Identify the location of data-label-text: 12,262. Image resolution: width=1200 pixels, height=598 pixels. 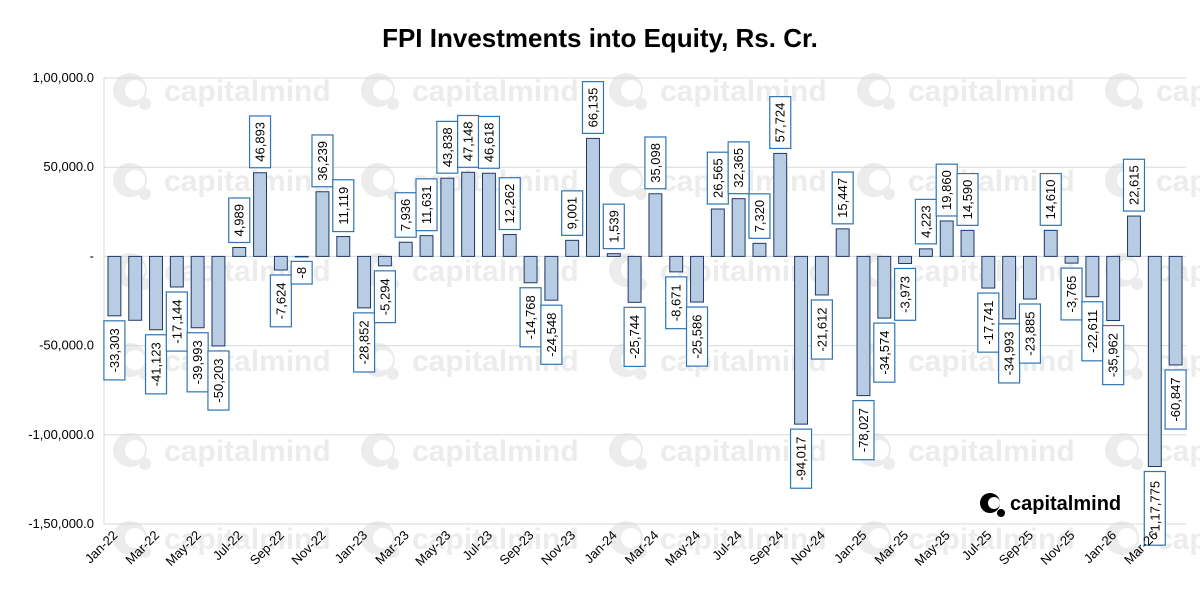
(509, 204).